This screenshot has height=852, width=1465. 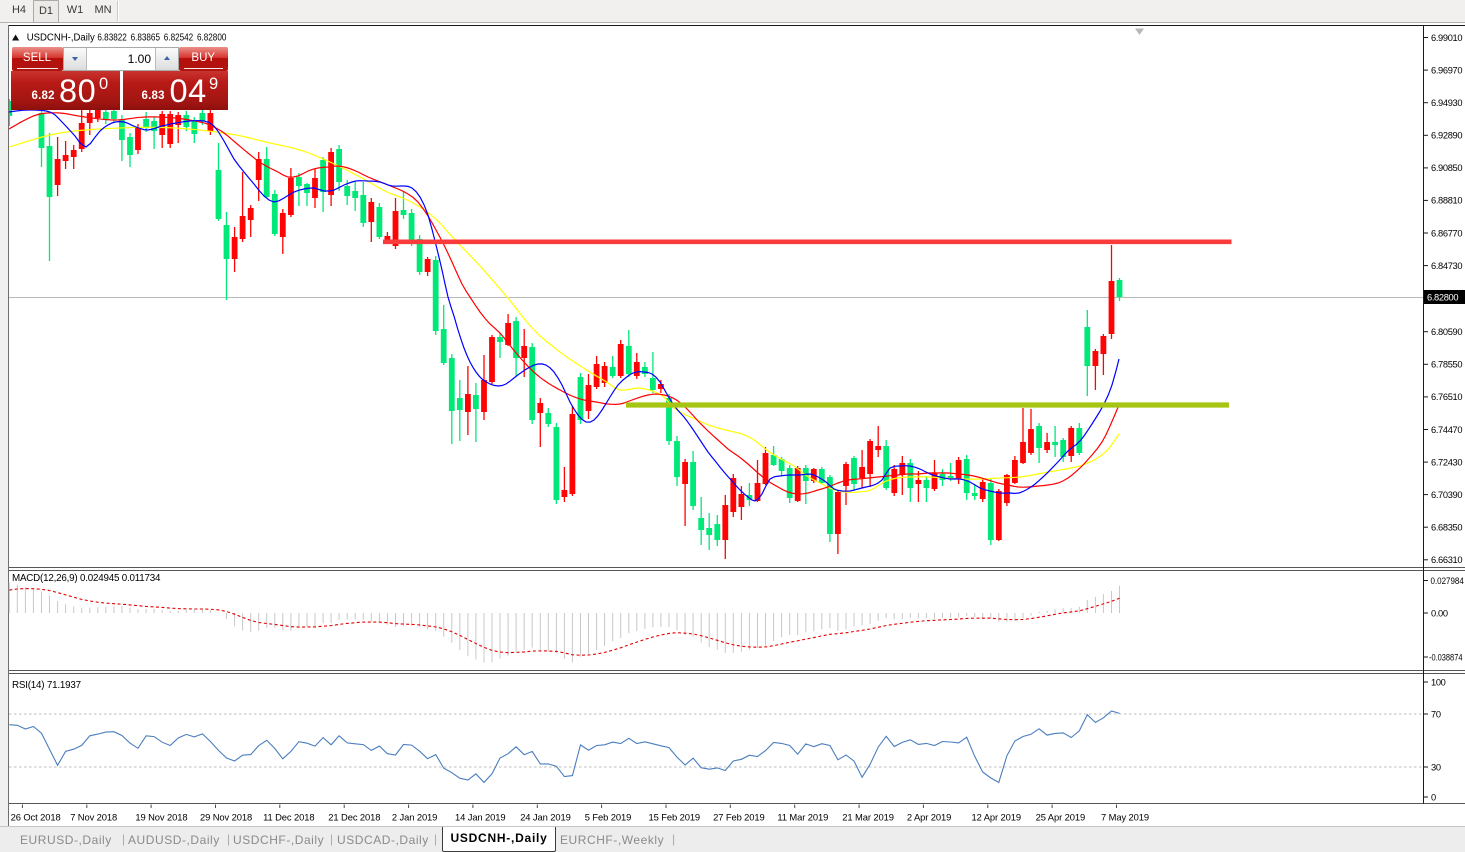 What do you see at coordinates (61, 37) in the screenshot?
I see `svg-text: USDCNH-,Daily` at bounding box center [61, 37].